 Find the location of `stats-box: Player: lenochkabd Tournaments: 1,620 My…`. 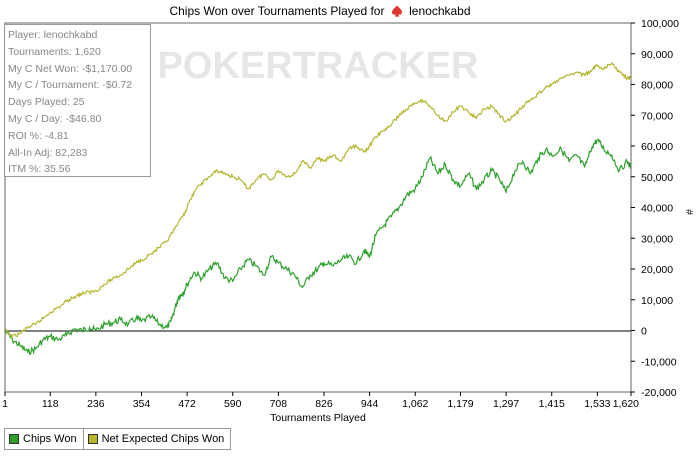

stats-box: Player: lenochkabd Tournaments: 1,620 My… is located at coordinates (77, 100).